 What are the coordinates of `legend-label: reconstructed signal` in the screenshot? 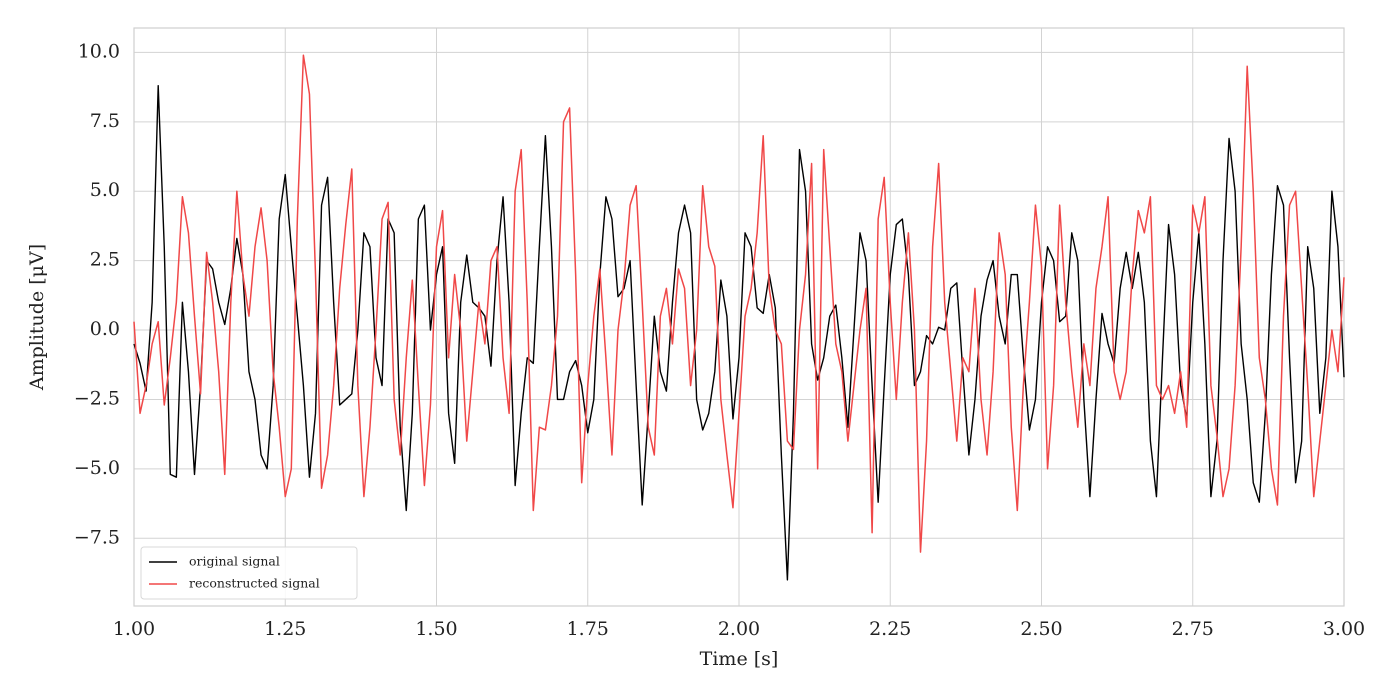 It's located at (254, 583).